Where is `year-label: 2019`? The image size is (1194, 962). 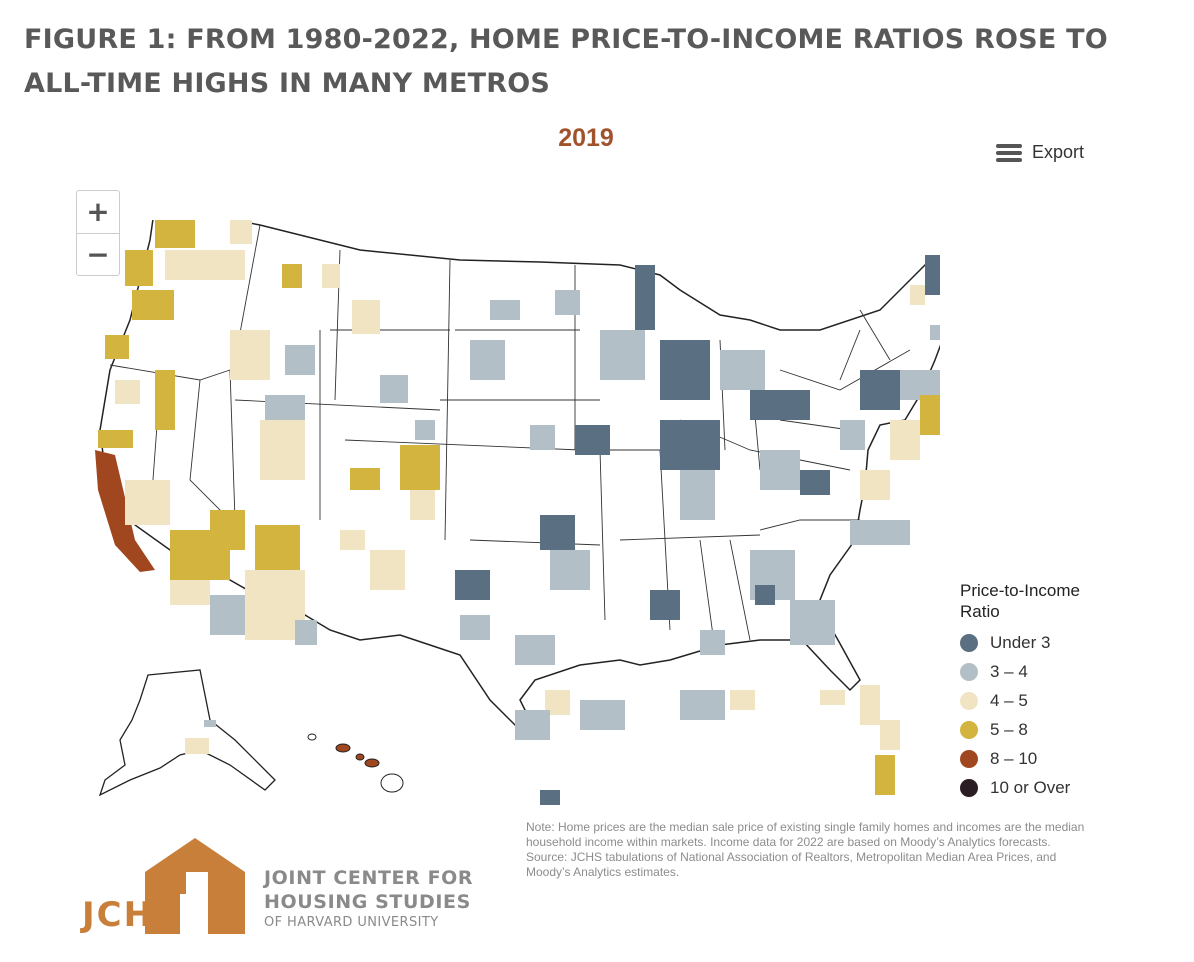
year-label: 2019 is located at coordinates (586, 138).